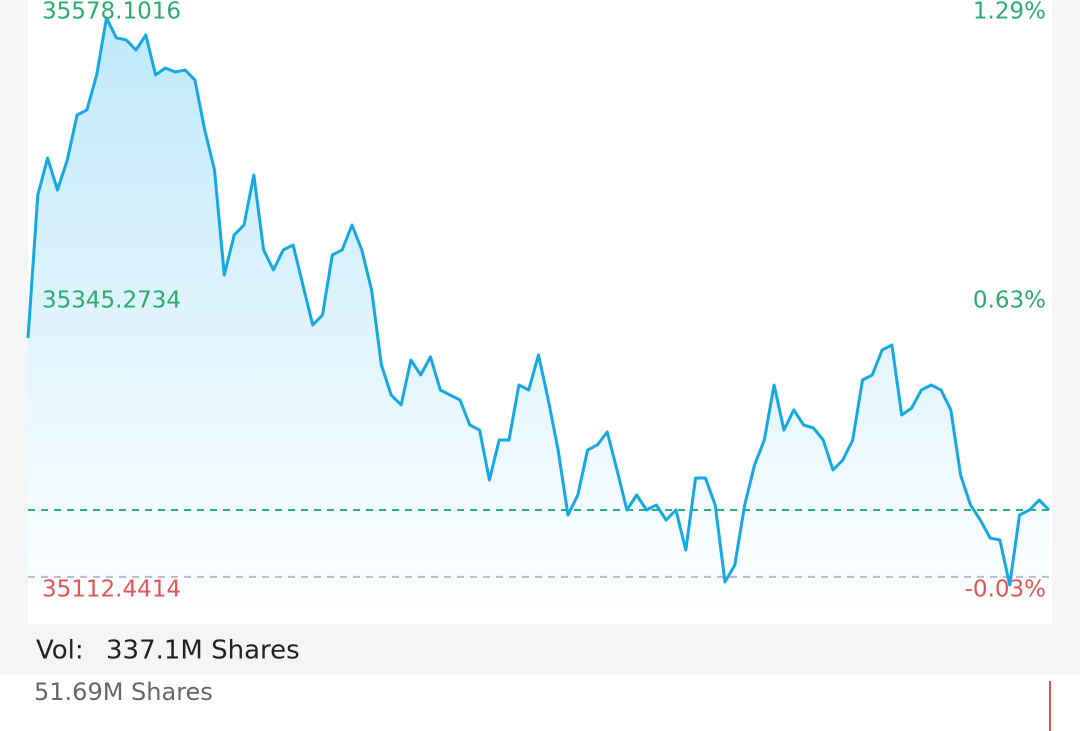 Image resolution: width=1080 pixels, height=731 pixels. Describe the element at coordinates (1009, 301) in the screenshot. I see `y2-tick-label: 0.63%` at that location.